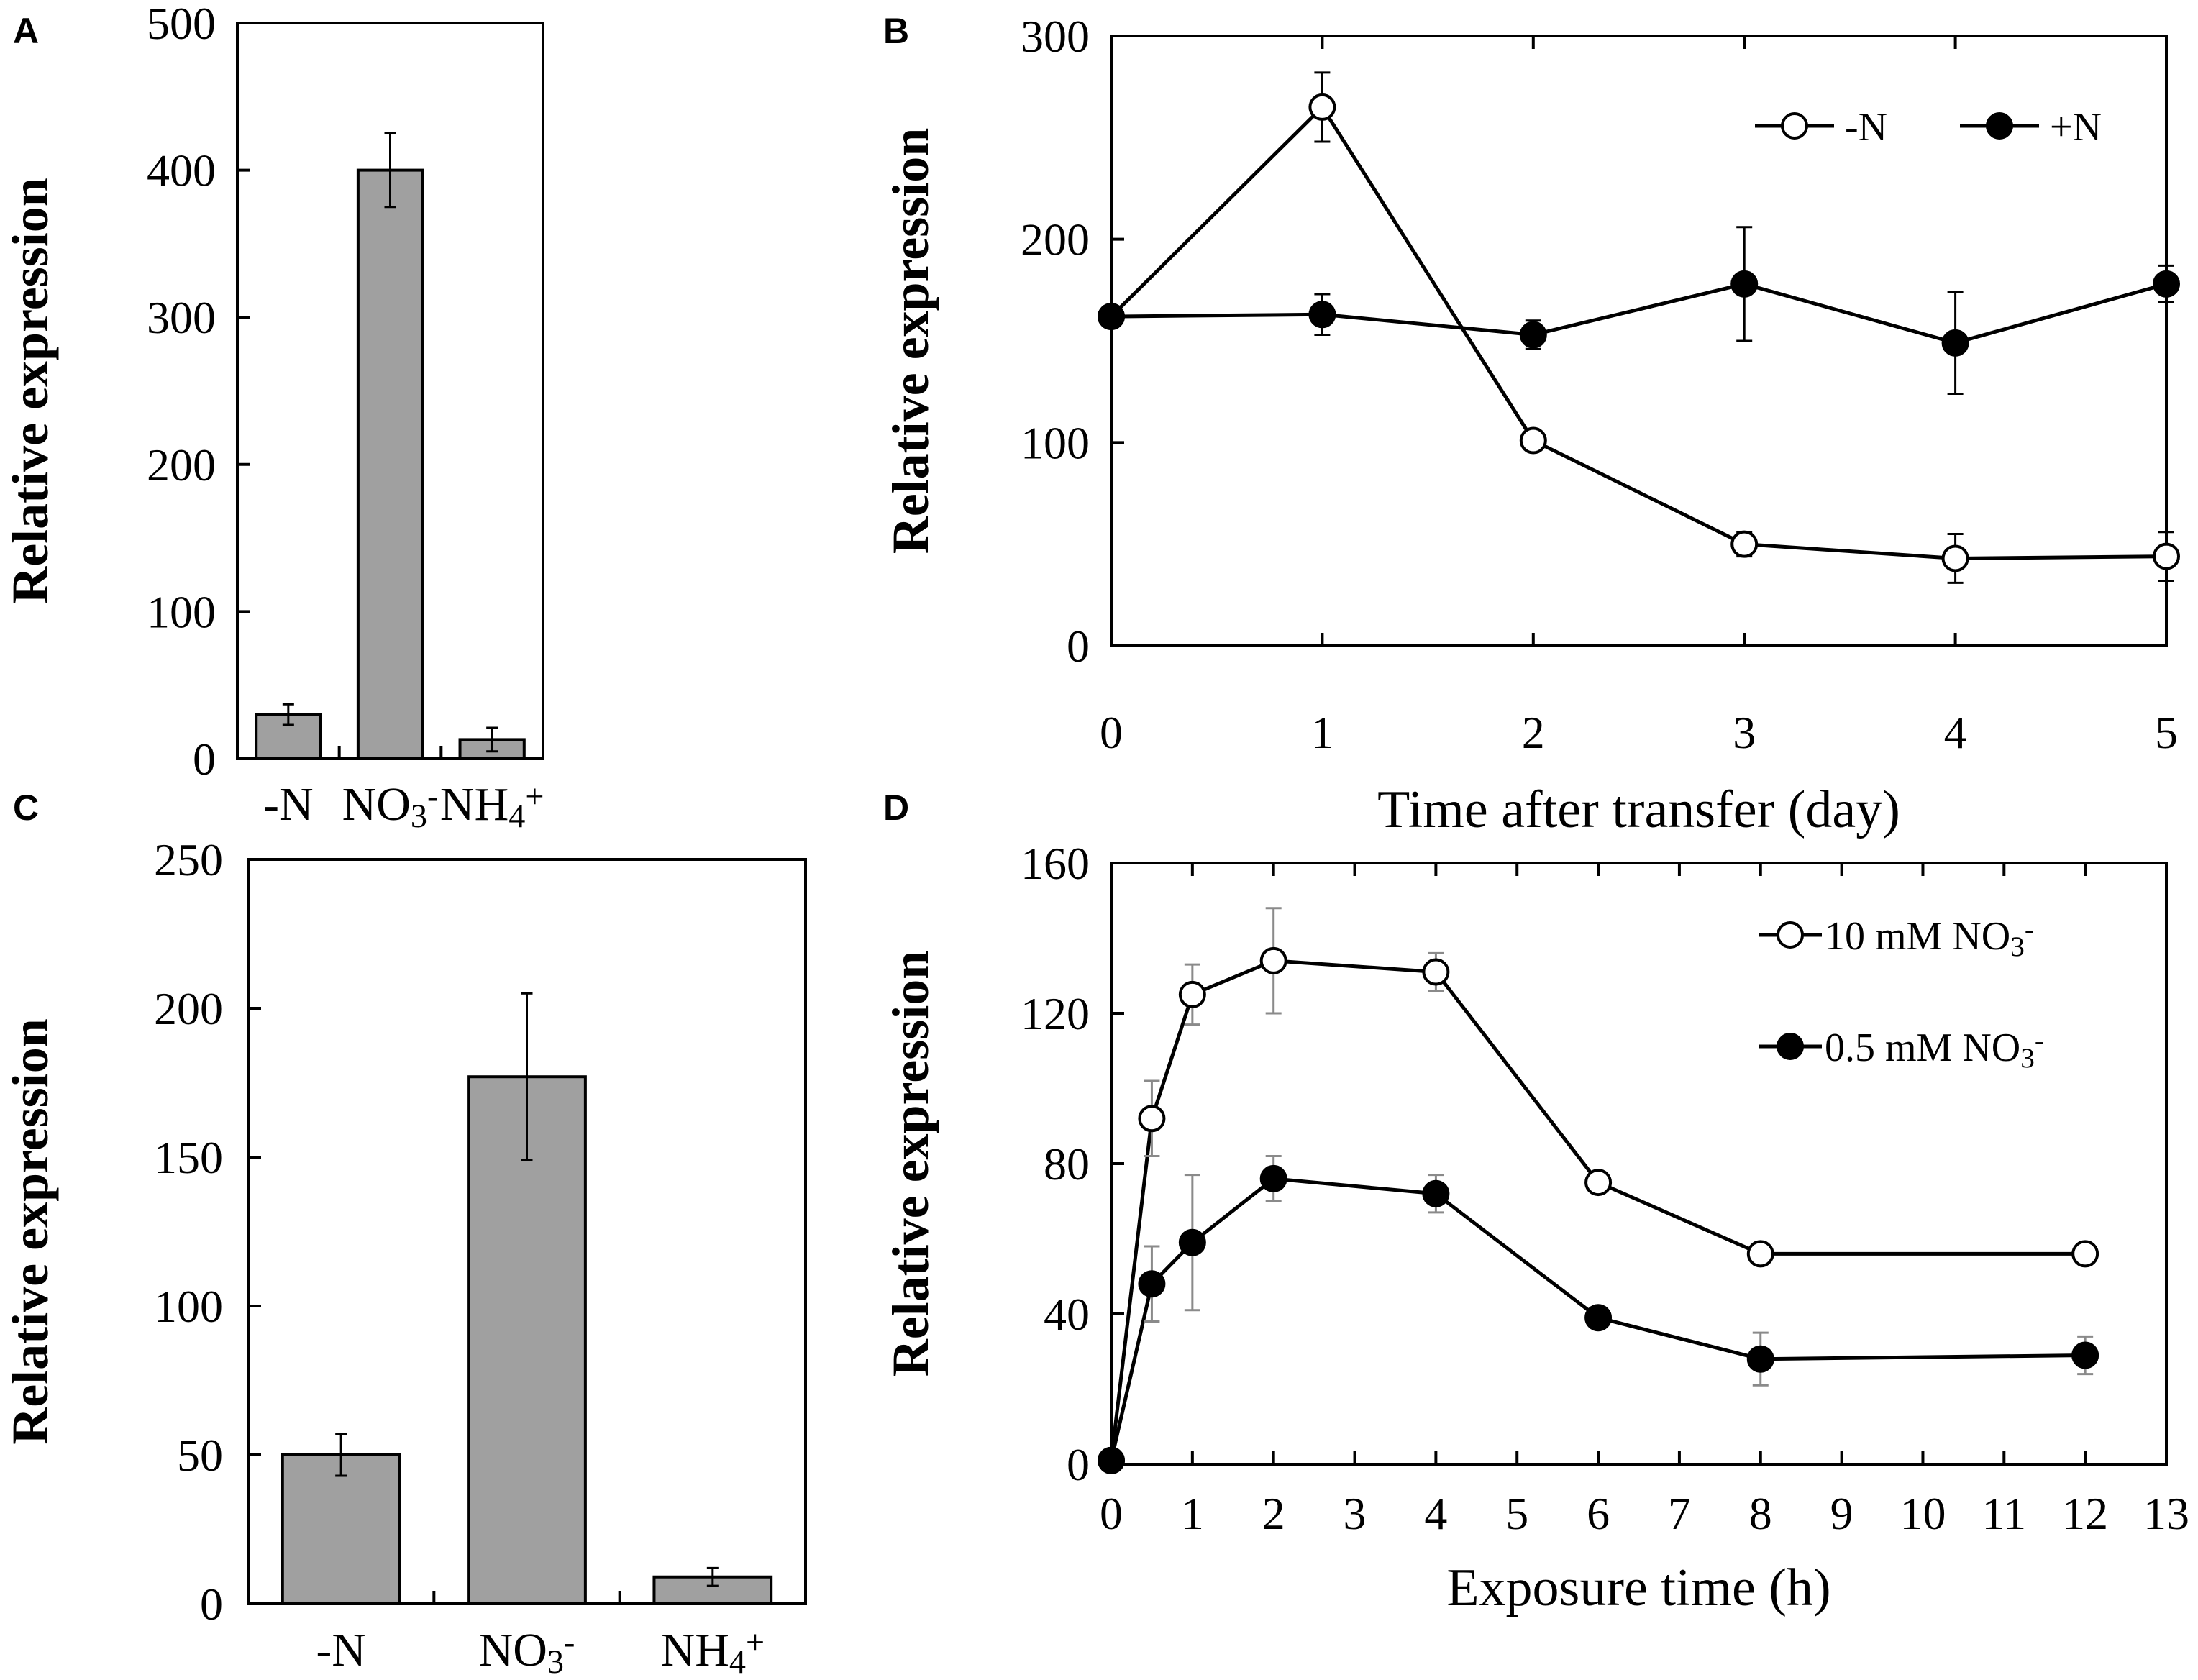 The width and height of the screenshot is (2198, 1680). What do you see at coordinates (896, 31) in the screenshot?
I see `panel-label: B` at bounding box center [896, 31].